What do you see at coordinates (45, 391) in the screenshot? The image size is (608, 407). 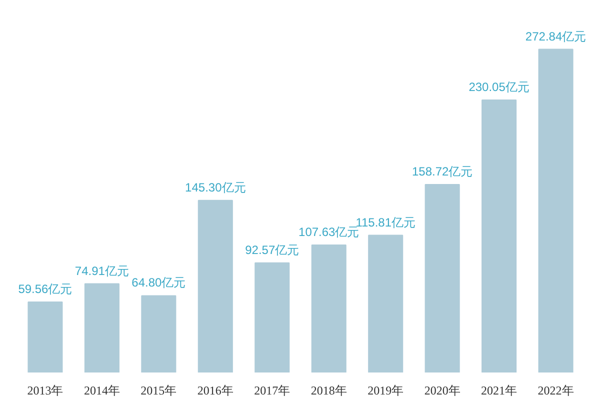 I see `x-tick-label: 2013年` at bounding box center [45, 391].